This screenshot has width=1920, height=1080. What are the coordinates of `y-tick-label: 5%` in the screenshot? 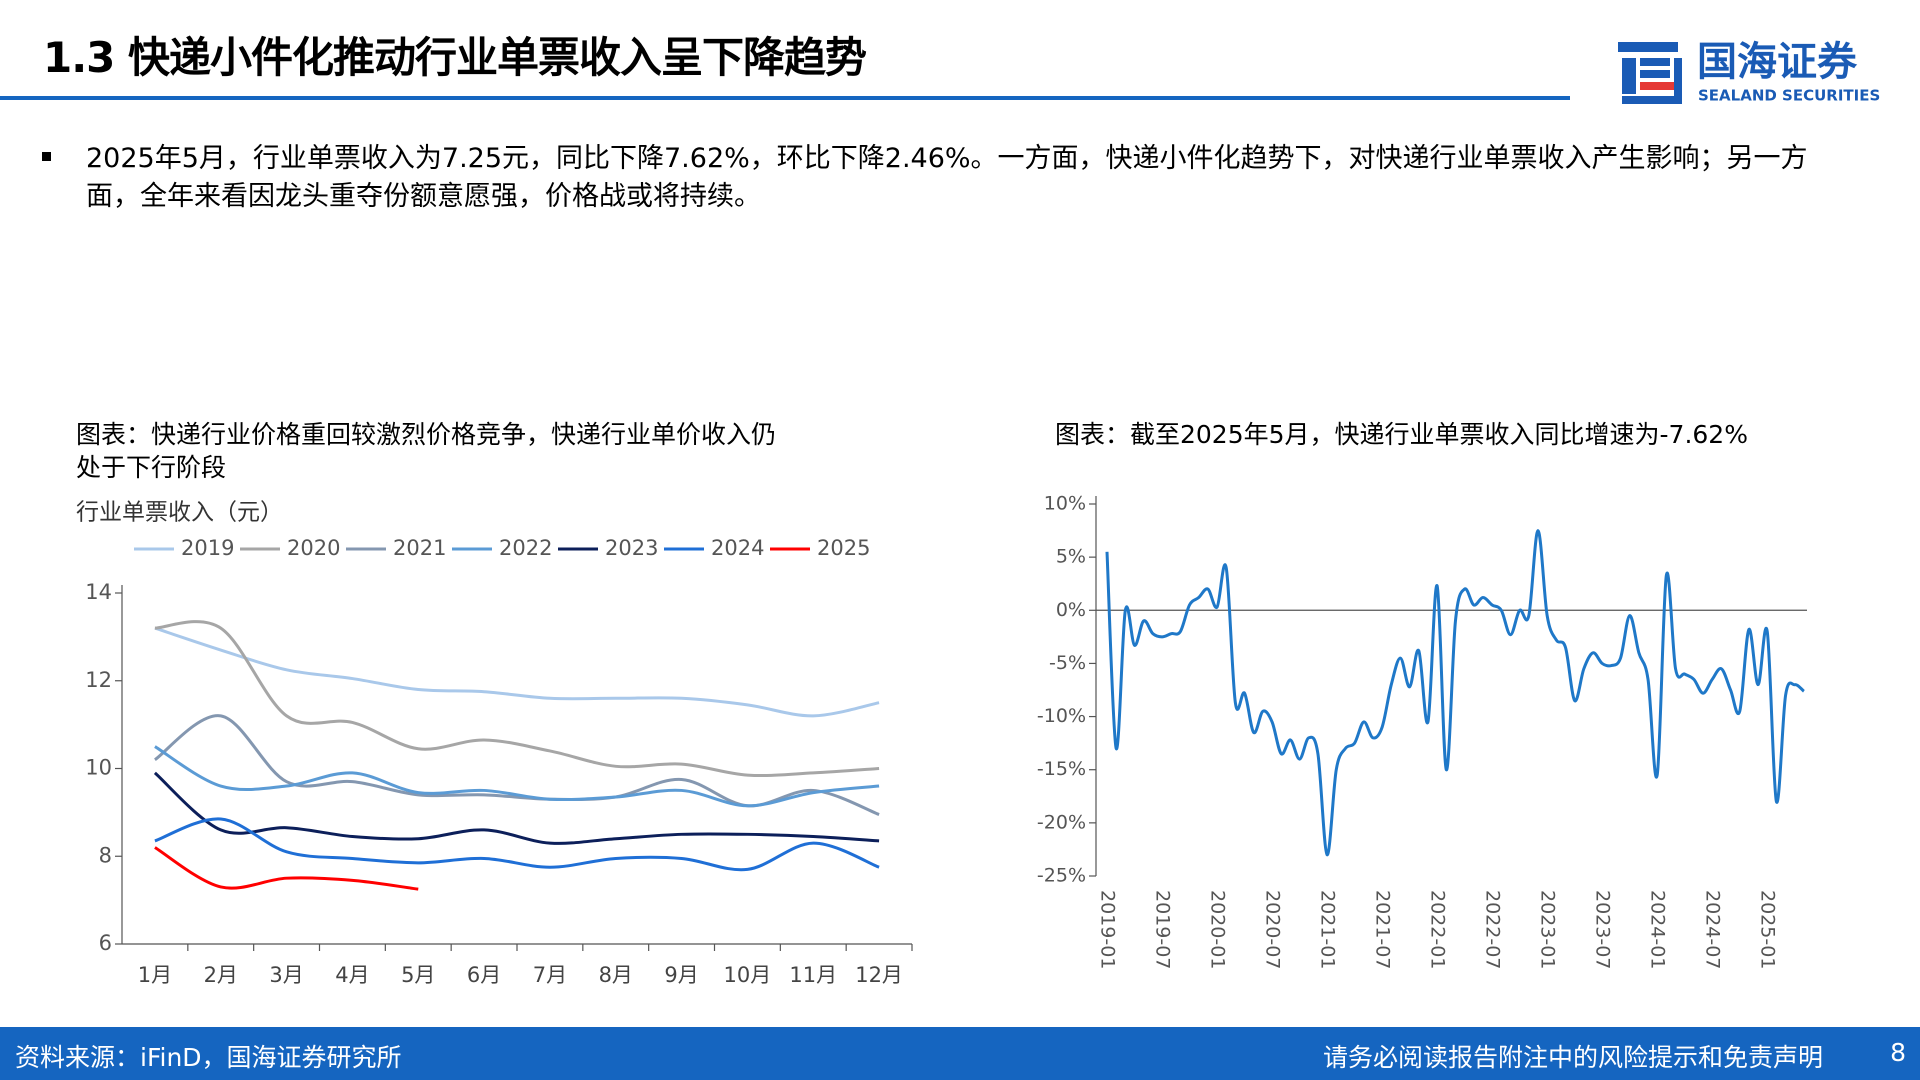 It's located at (1071, 557).